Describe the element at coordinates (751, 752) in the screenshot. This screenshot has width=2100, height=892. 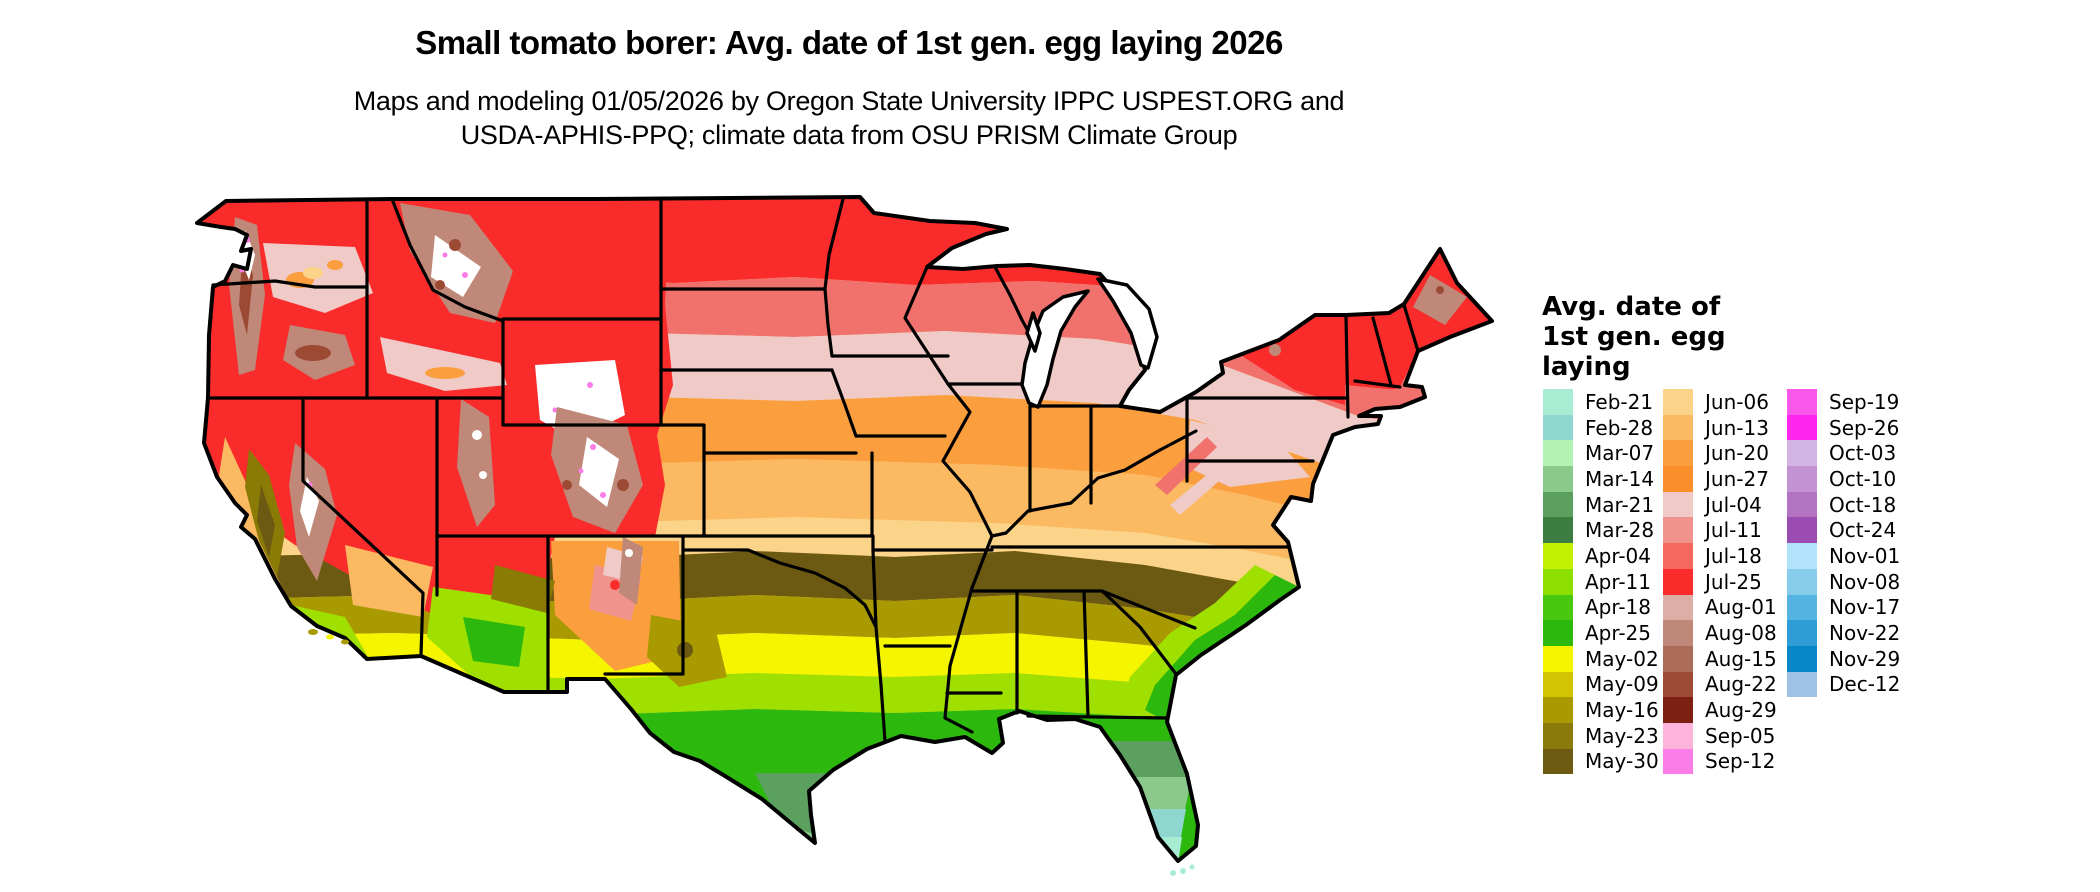
I see `islands` at that location.